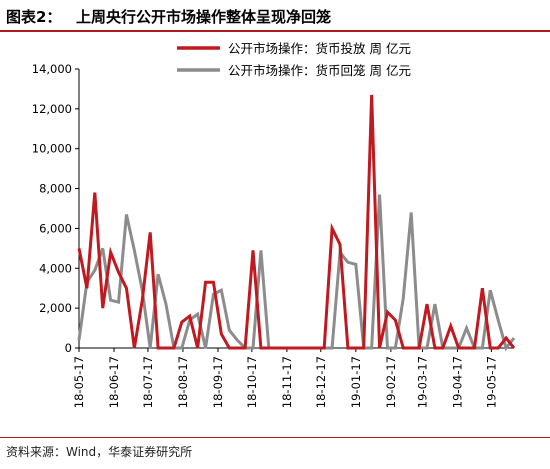 The width and height of the screenshot is (550, 469). What do you see at coordinates (55, 308) in the screenshot?
I see `y-tick-label: 2,000` at bounding box center [55, 308].